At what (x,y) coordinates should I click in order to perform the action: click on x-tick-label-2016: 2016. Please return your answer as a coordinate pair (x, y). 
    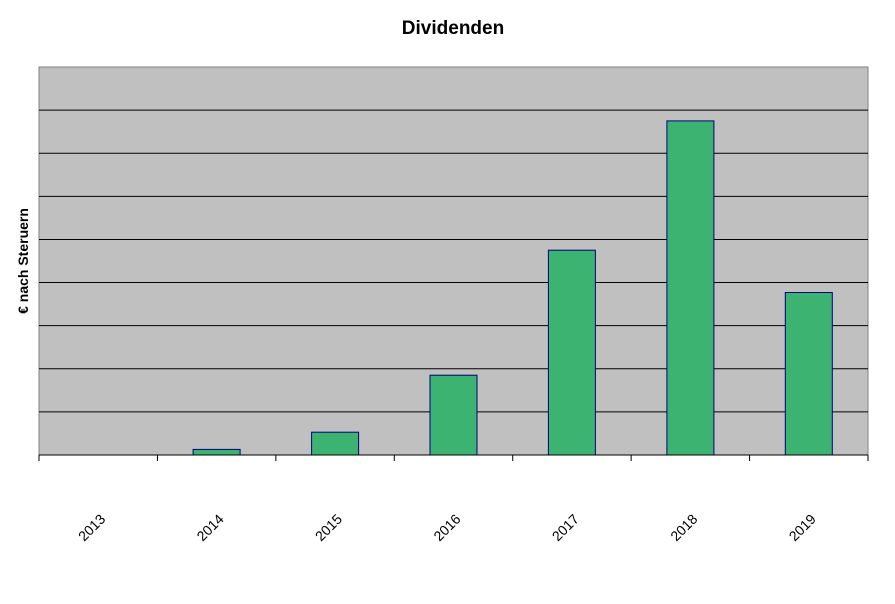
    Looking at the image, I should click on (446, 527).